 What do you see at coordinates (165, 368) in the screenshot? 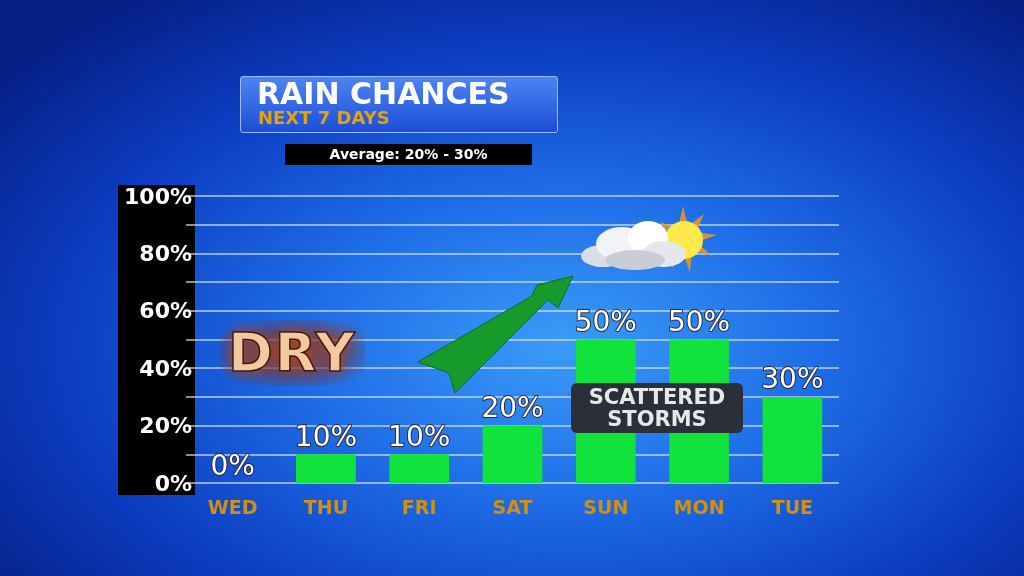
I see `y-tick-label: 40%` at bounding box center [165, 368].